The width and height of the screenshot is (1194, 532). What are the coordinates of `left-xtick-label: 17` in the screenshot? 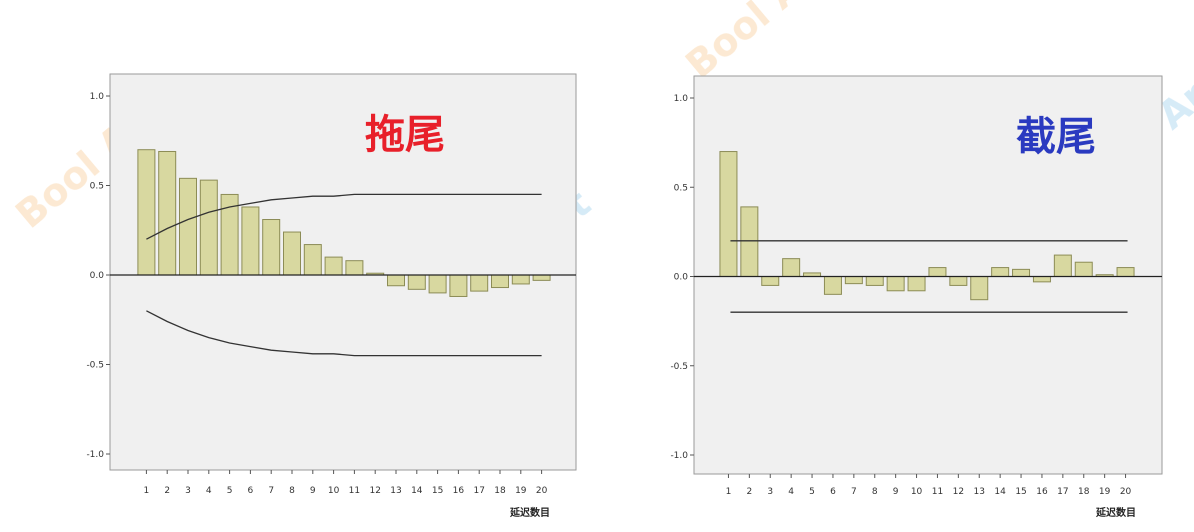 It's located at (478, 491).